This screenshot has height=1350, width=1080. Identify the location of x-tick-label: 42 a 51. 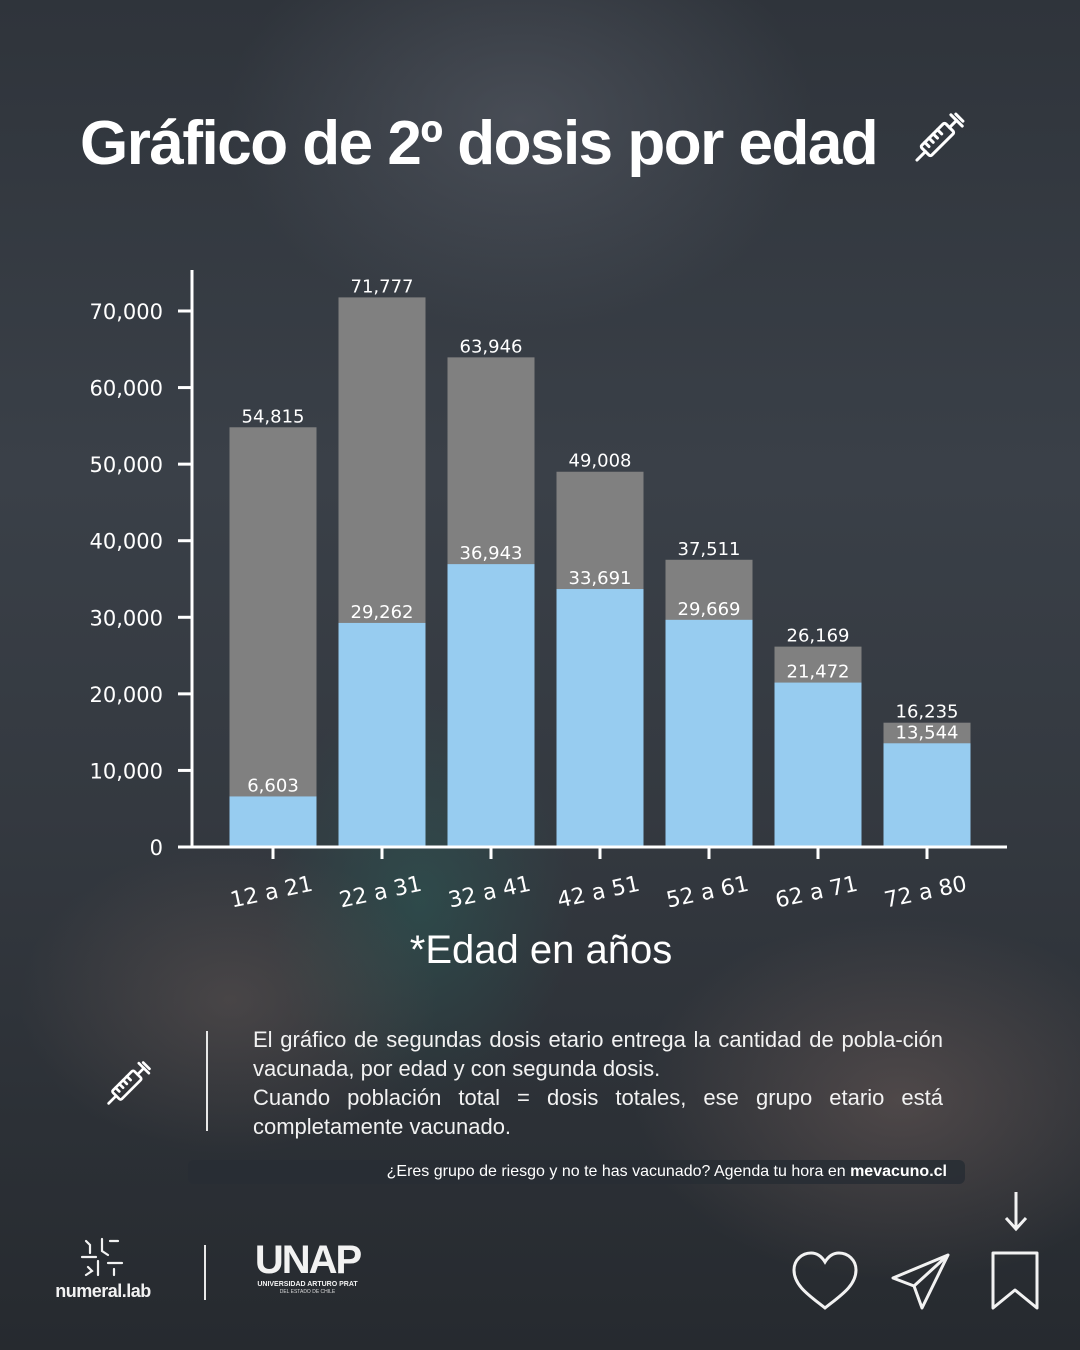
(598, 893).